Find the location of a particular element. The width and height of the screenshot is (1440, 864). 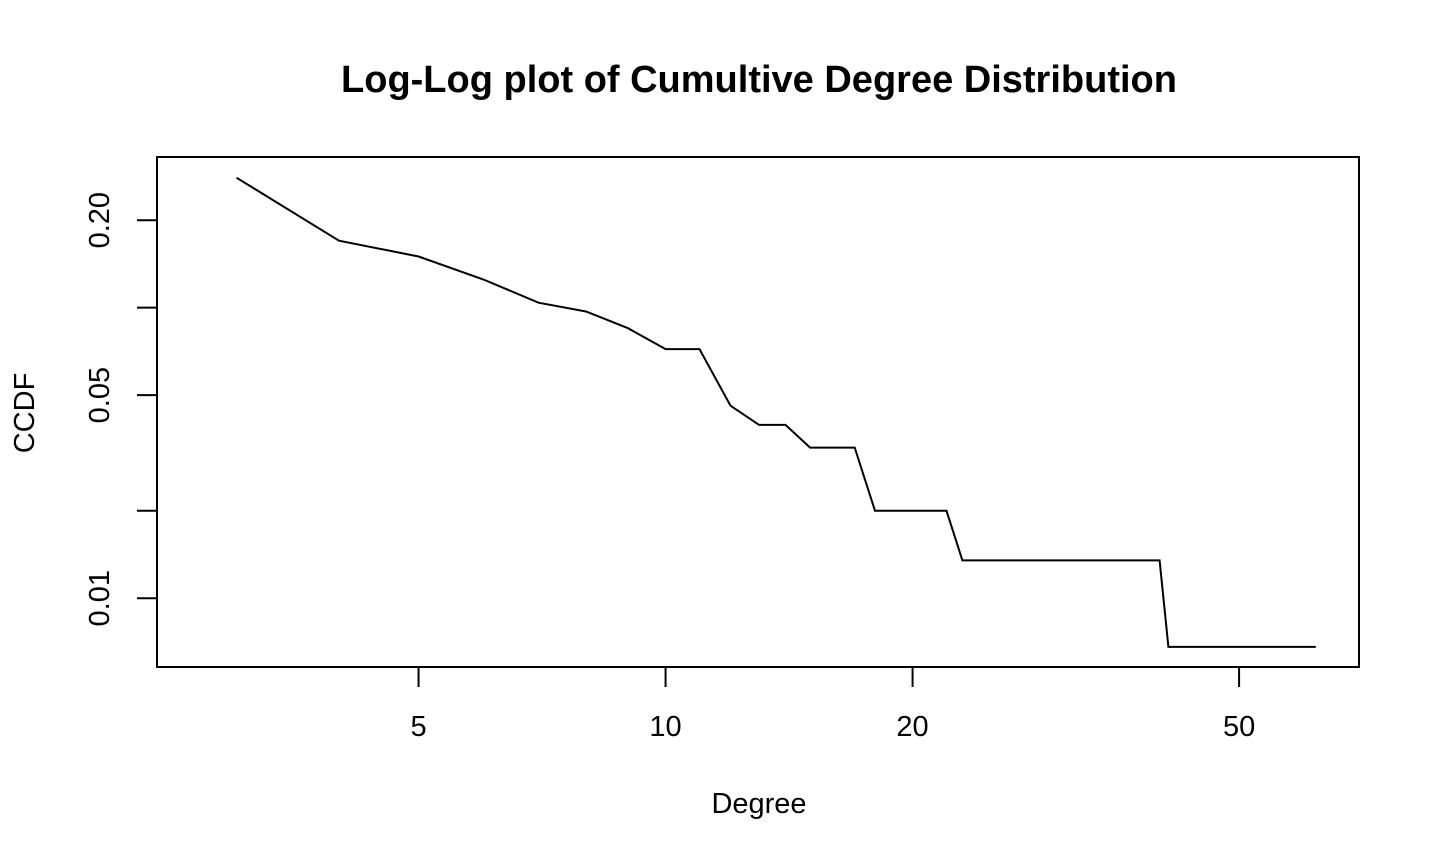

y-tick-label: 0.20 is located at coordinates (100, 220).